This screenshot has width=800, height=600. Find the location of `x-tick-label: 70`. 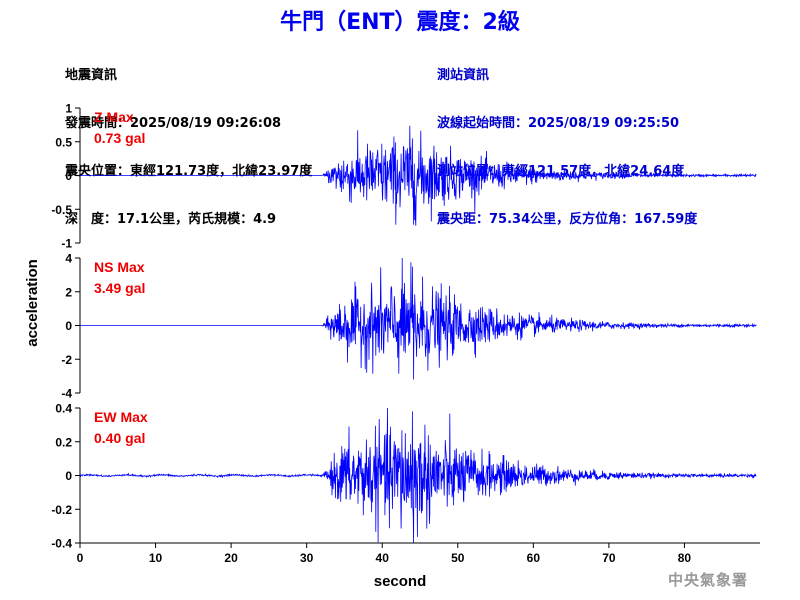

x-tick-label: 70 is located at coordinates (609, 558).